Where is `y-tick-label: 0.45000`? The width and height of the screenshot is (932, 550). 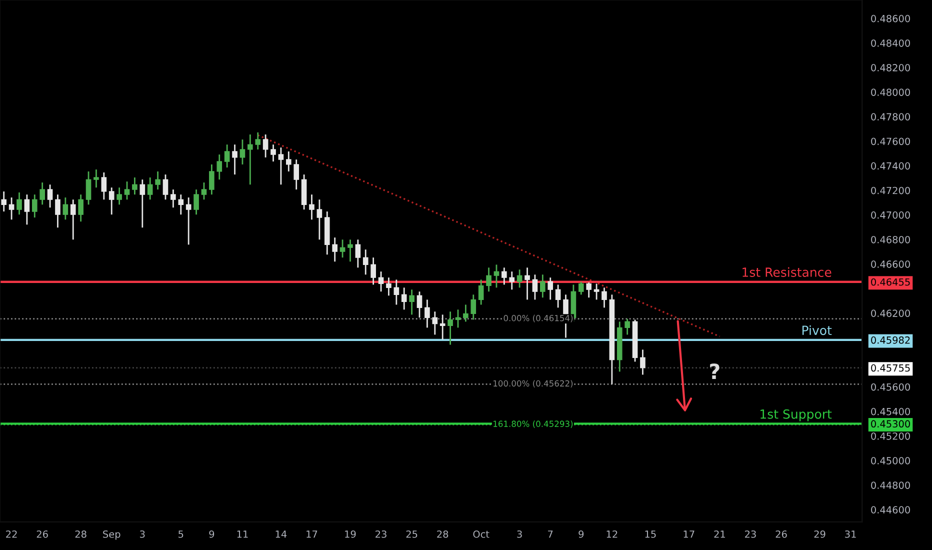
y-tick-label: 0.45000 is located at coordinates (890, 460).